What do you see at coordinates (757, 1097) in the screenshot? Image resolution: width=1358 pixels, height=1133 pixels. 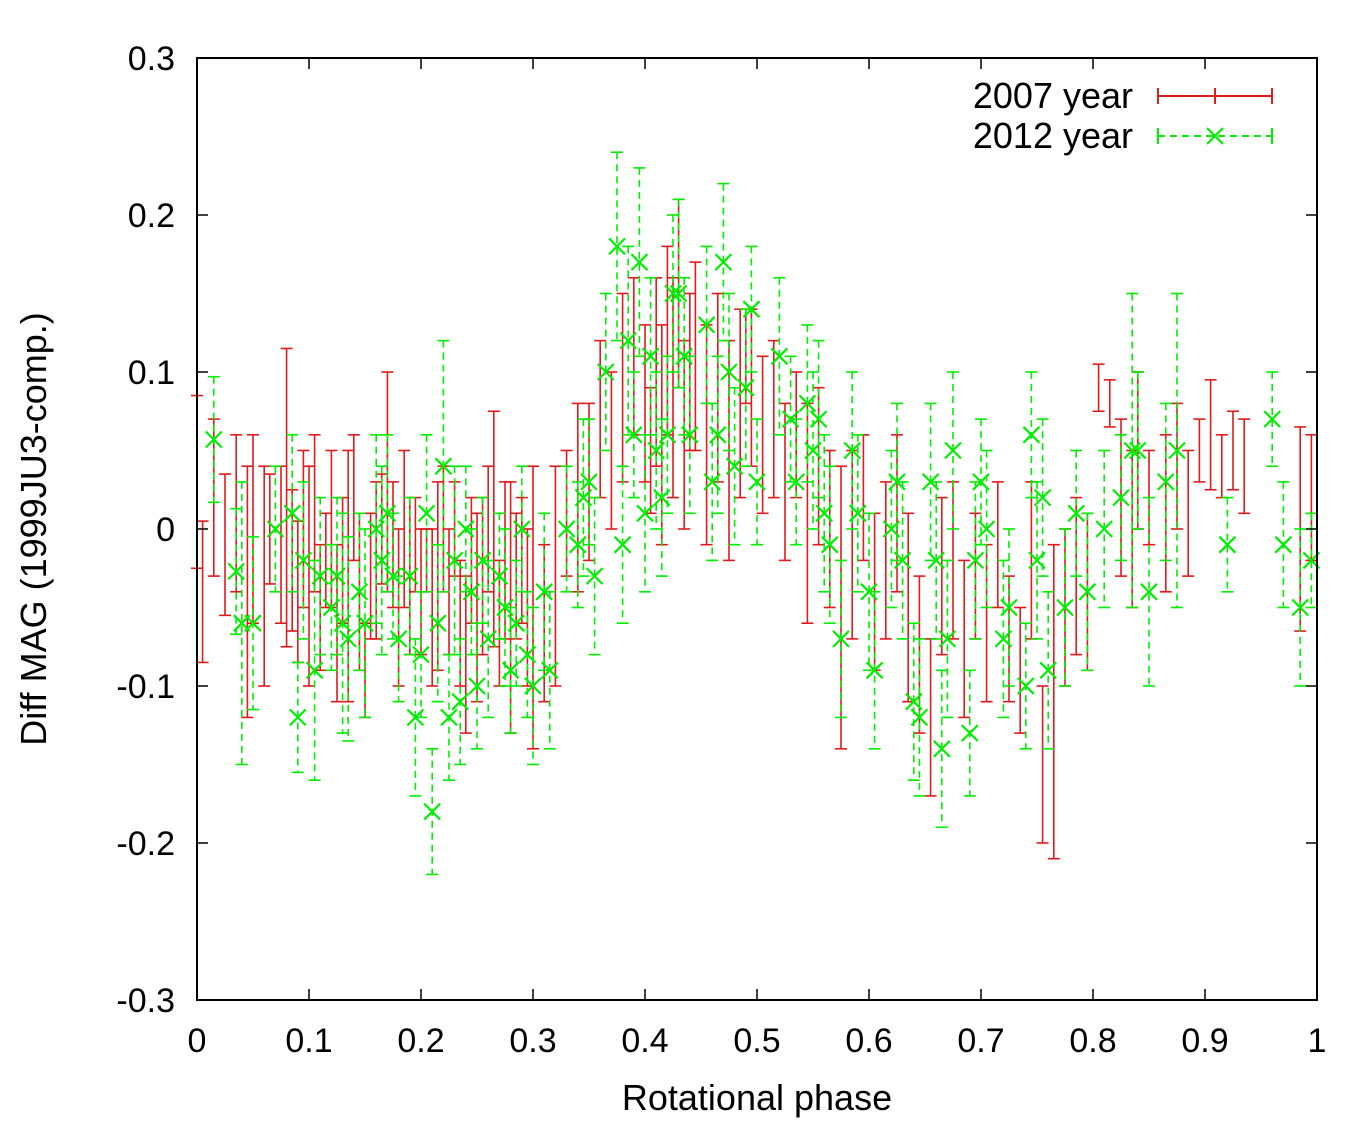 I see `x-axis-title: Rotational phase` at bounding box center [757, 1097].